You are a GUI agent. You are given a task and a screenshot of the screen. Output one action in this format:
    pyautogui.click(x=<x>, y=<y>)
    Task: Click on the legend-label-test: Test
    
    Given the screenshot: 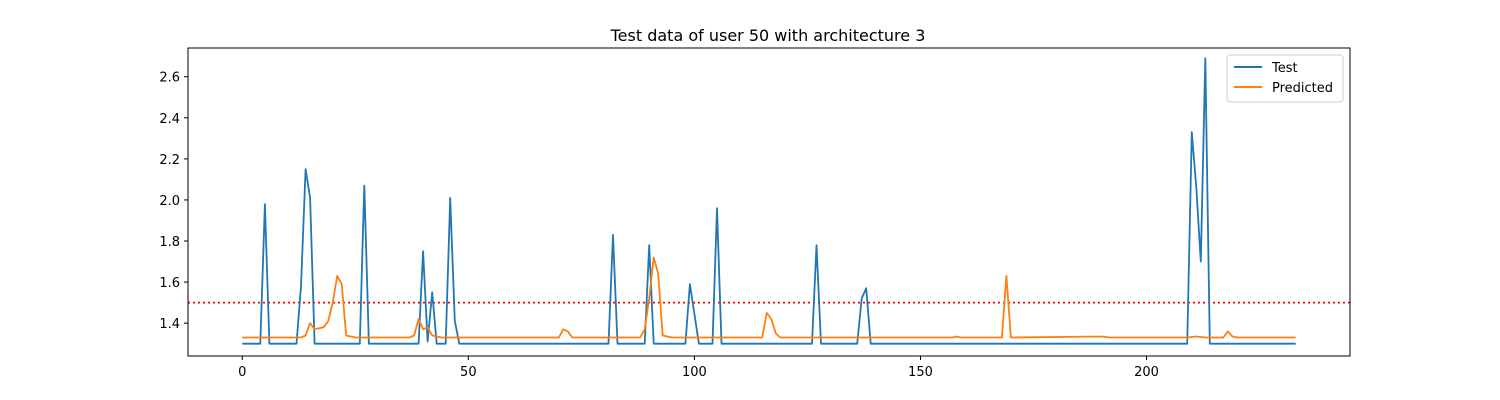 What is the action you would take?
    pyautogui.click(x=1284, y=68)
    